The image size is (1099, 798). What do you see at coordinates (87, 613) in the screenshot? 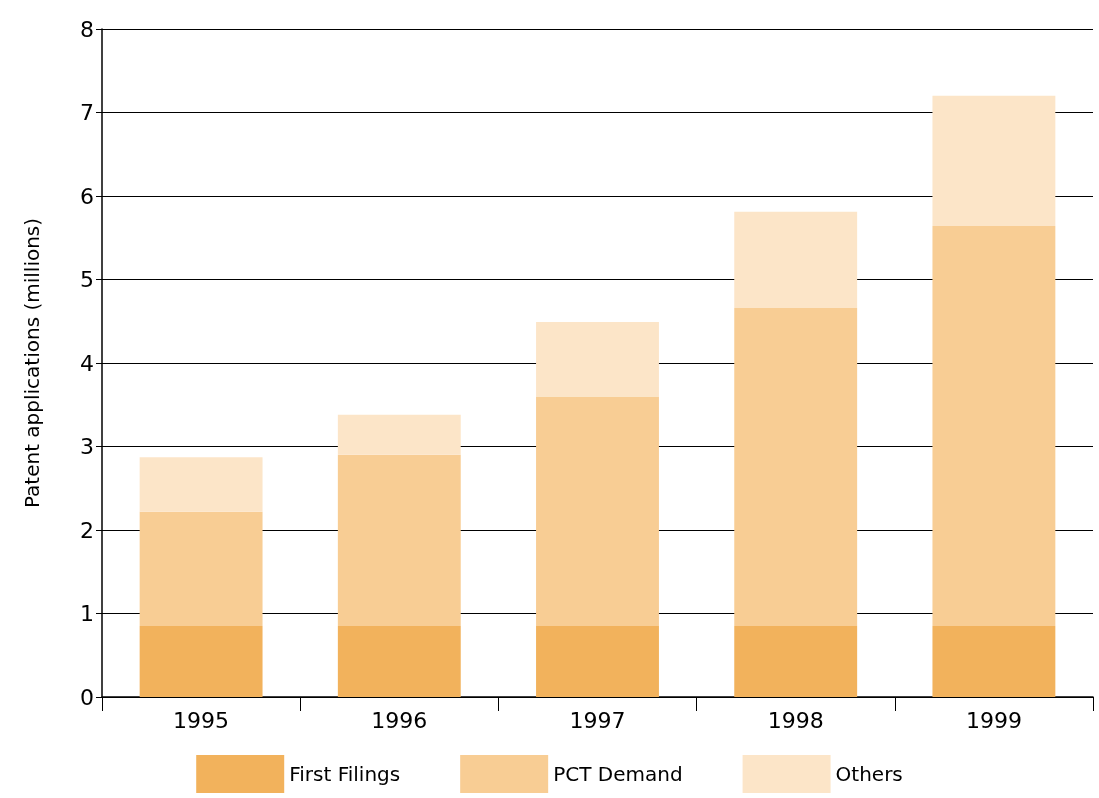
I see `y-tick-label: 1` at bounding box center [87, 613].